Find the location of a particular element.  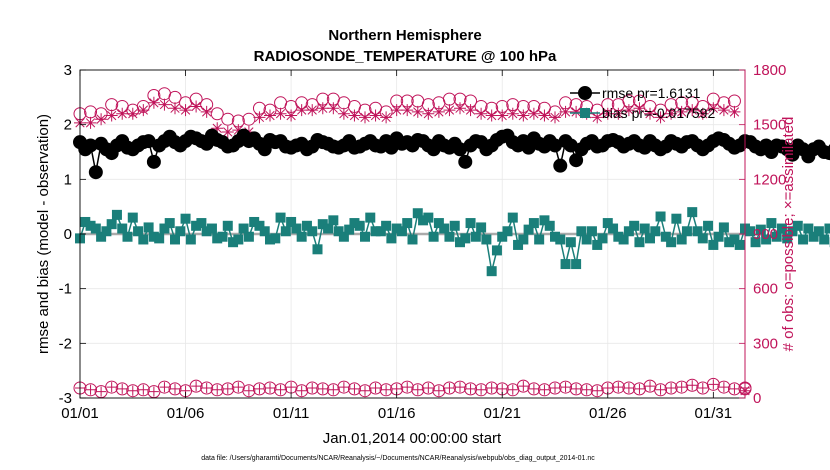

x-tick-label: 01/06 is located at coordinates (186, 413).